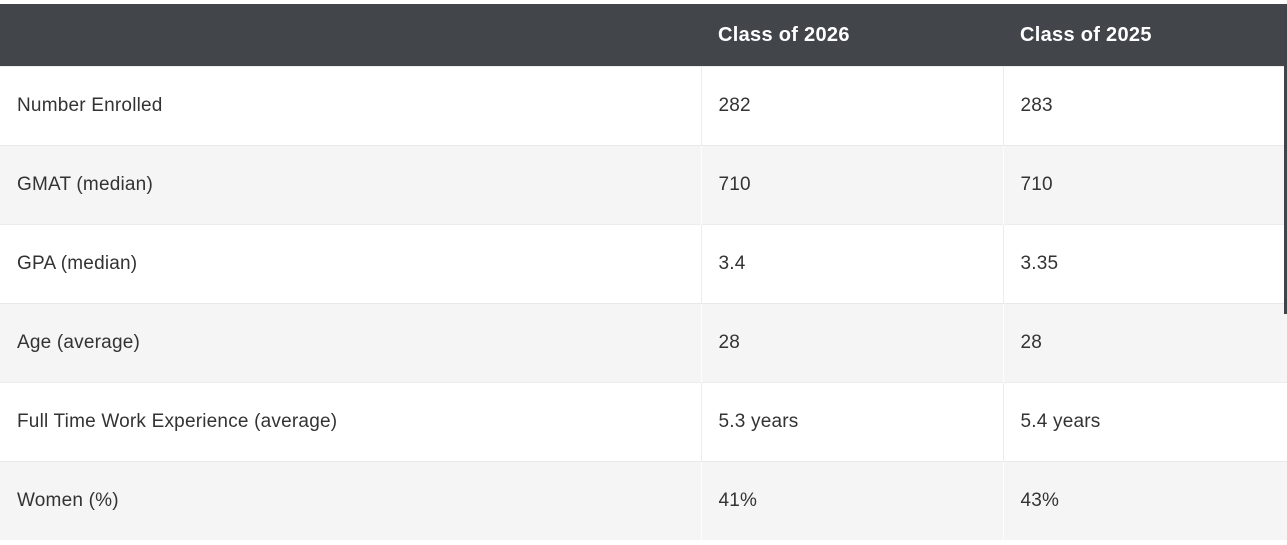 The width and height of the screenshot is (1287, 545). I want to click on table-row: Women (%) 41% 43%, so click(643, 500).